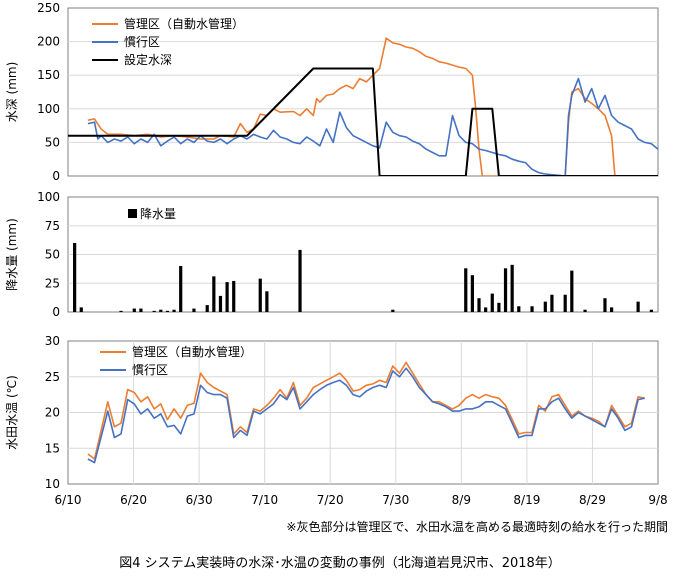 Image resolution: width=680 pixels, height=581 pixels. I want to click on y-tick-label: 10, so click(52, 484).